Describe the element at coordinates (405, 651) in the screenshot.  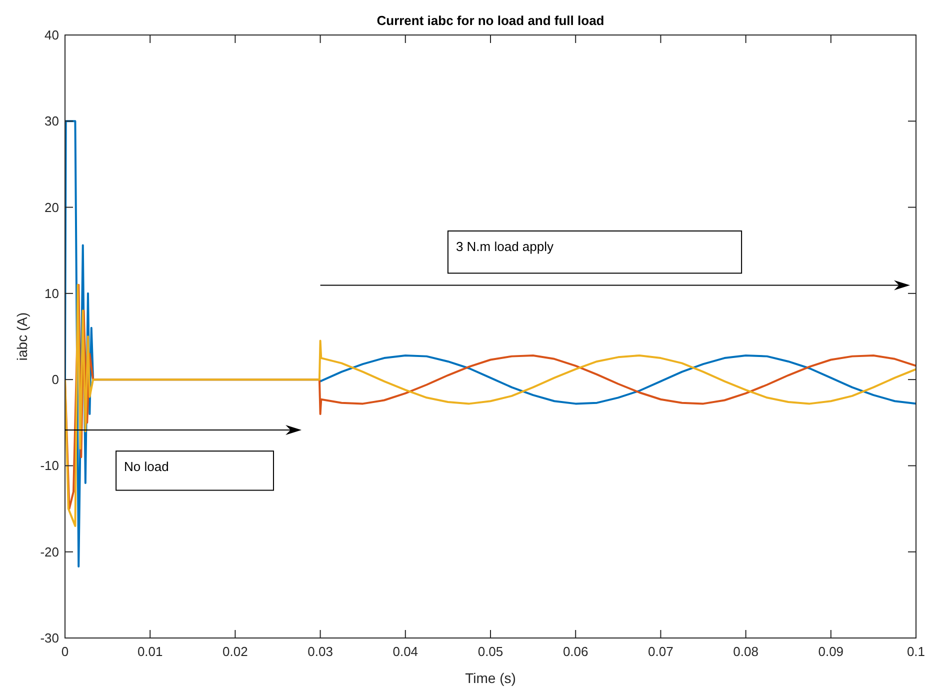
I see `x-tick-label: 0.04` at that location.